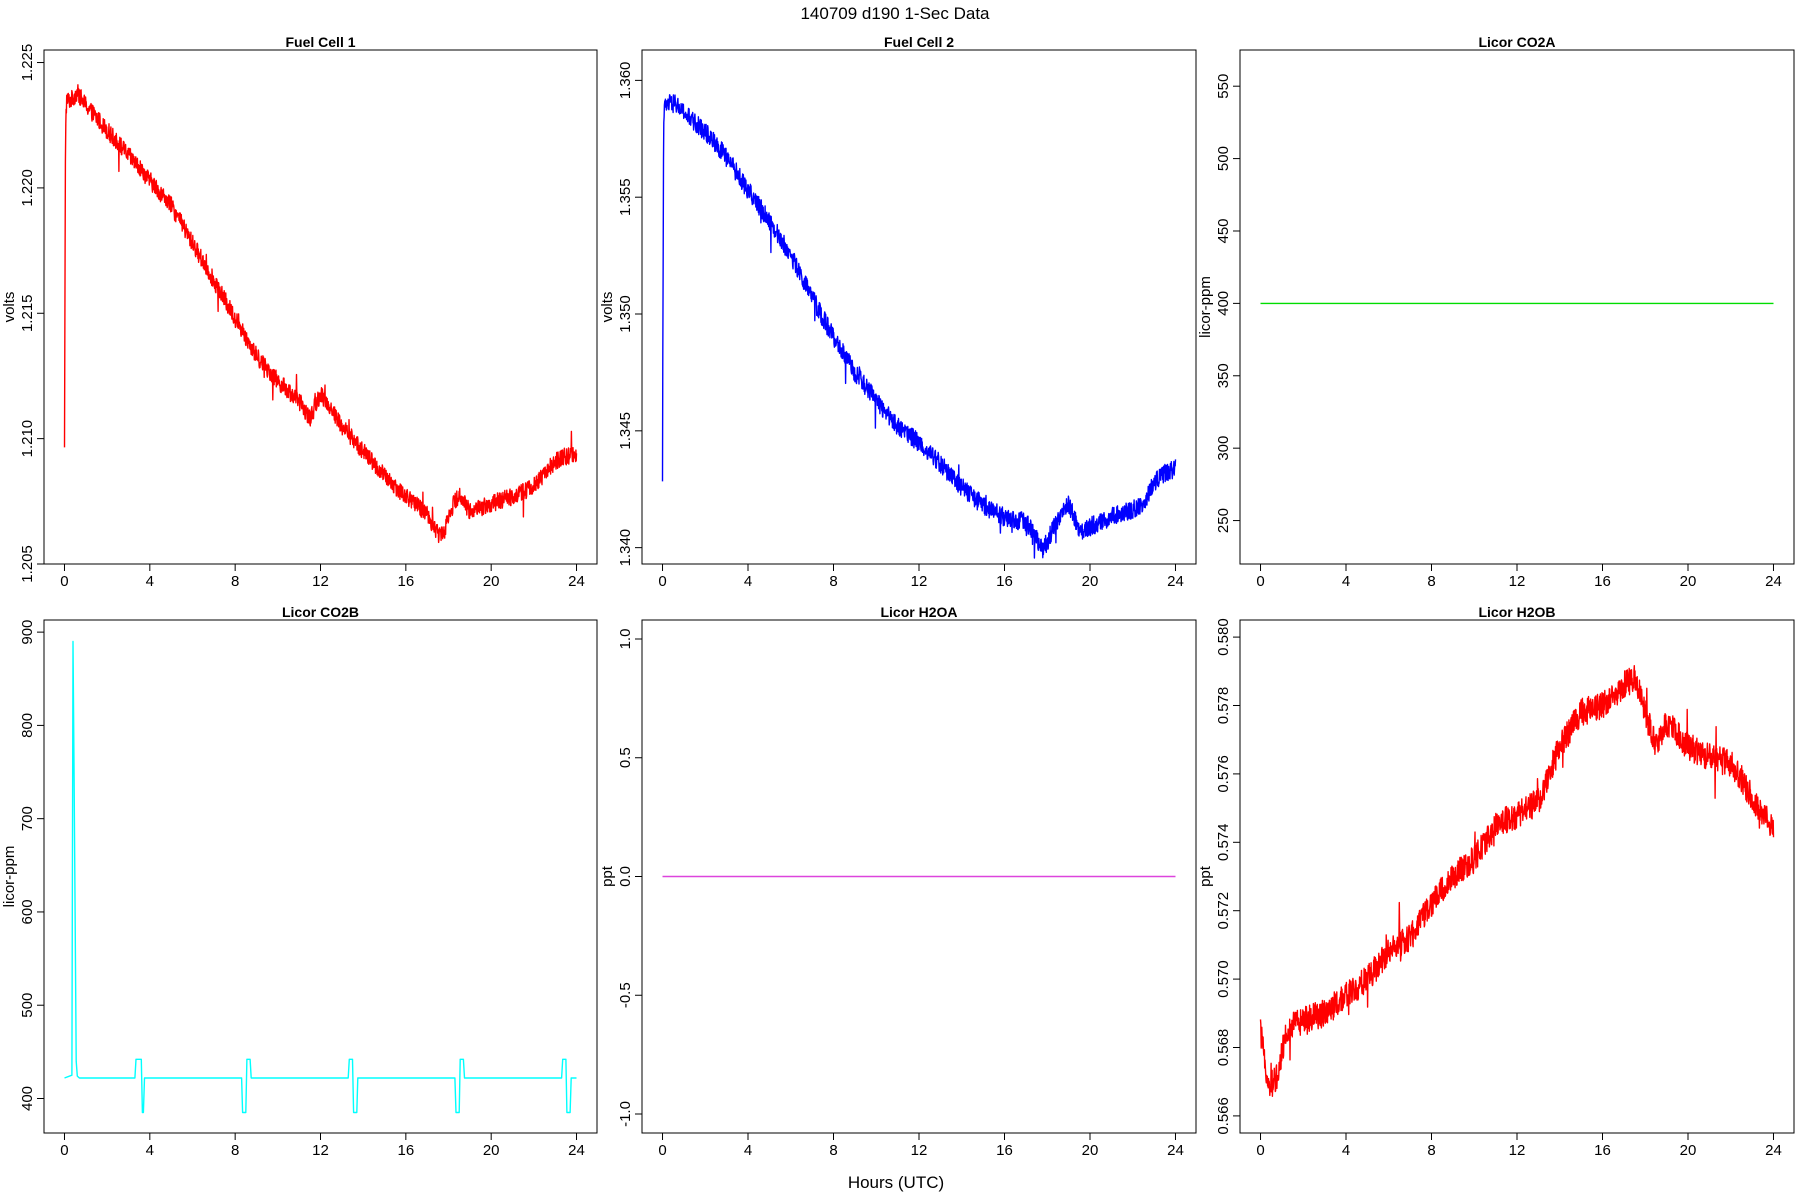  I want to click on panel-title: Fuel Cell 2, so click(919, 42).